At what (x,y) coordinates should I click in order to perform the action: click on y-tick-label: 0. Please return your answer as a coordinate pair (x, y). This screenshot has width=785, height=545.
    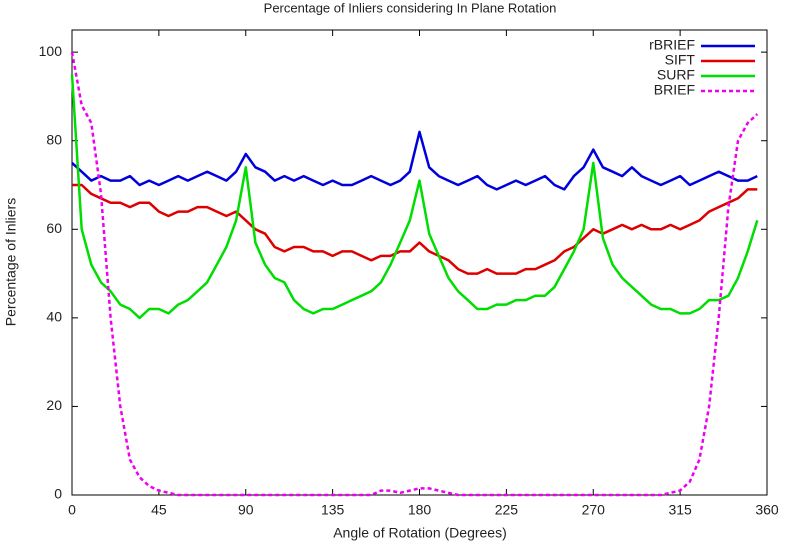
    Looking at the image, I should click on (58, 494).